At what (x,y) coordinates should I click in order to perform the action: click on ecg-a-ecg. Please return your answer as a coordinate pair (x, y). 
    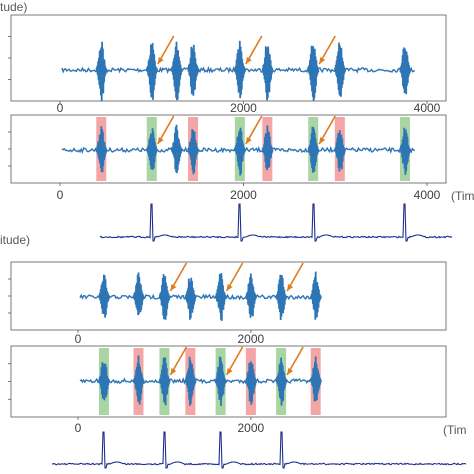
    Looking at the image, I should click on (276, 222).